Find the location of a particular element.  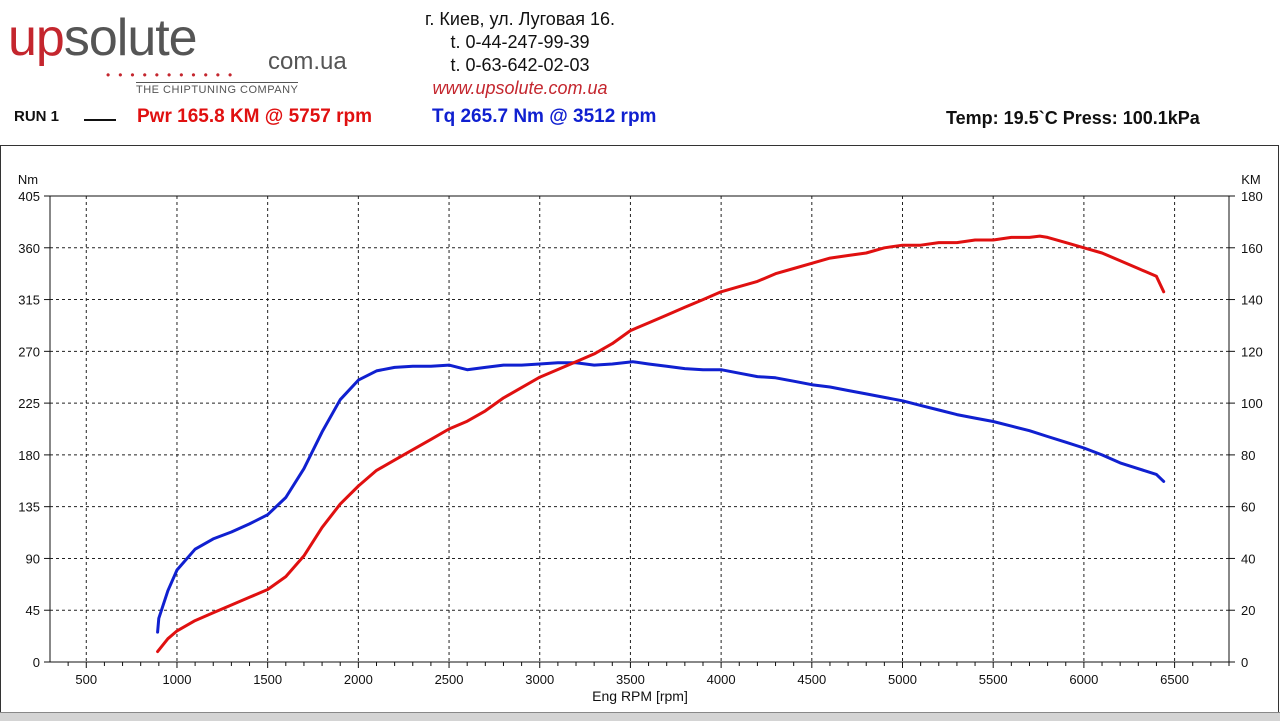

y-right-tick-label: 60 is located at coordinates (1248, 507).